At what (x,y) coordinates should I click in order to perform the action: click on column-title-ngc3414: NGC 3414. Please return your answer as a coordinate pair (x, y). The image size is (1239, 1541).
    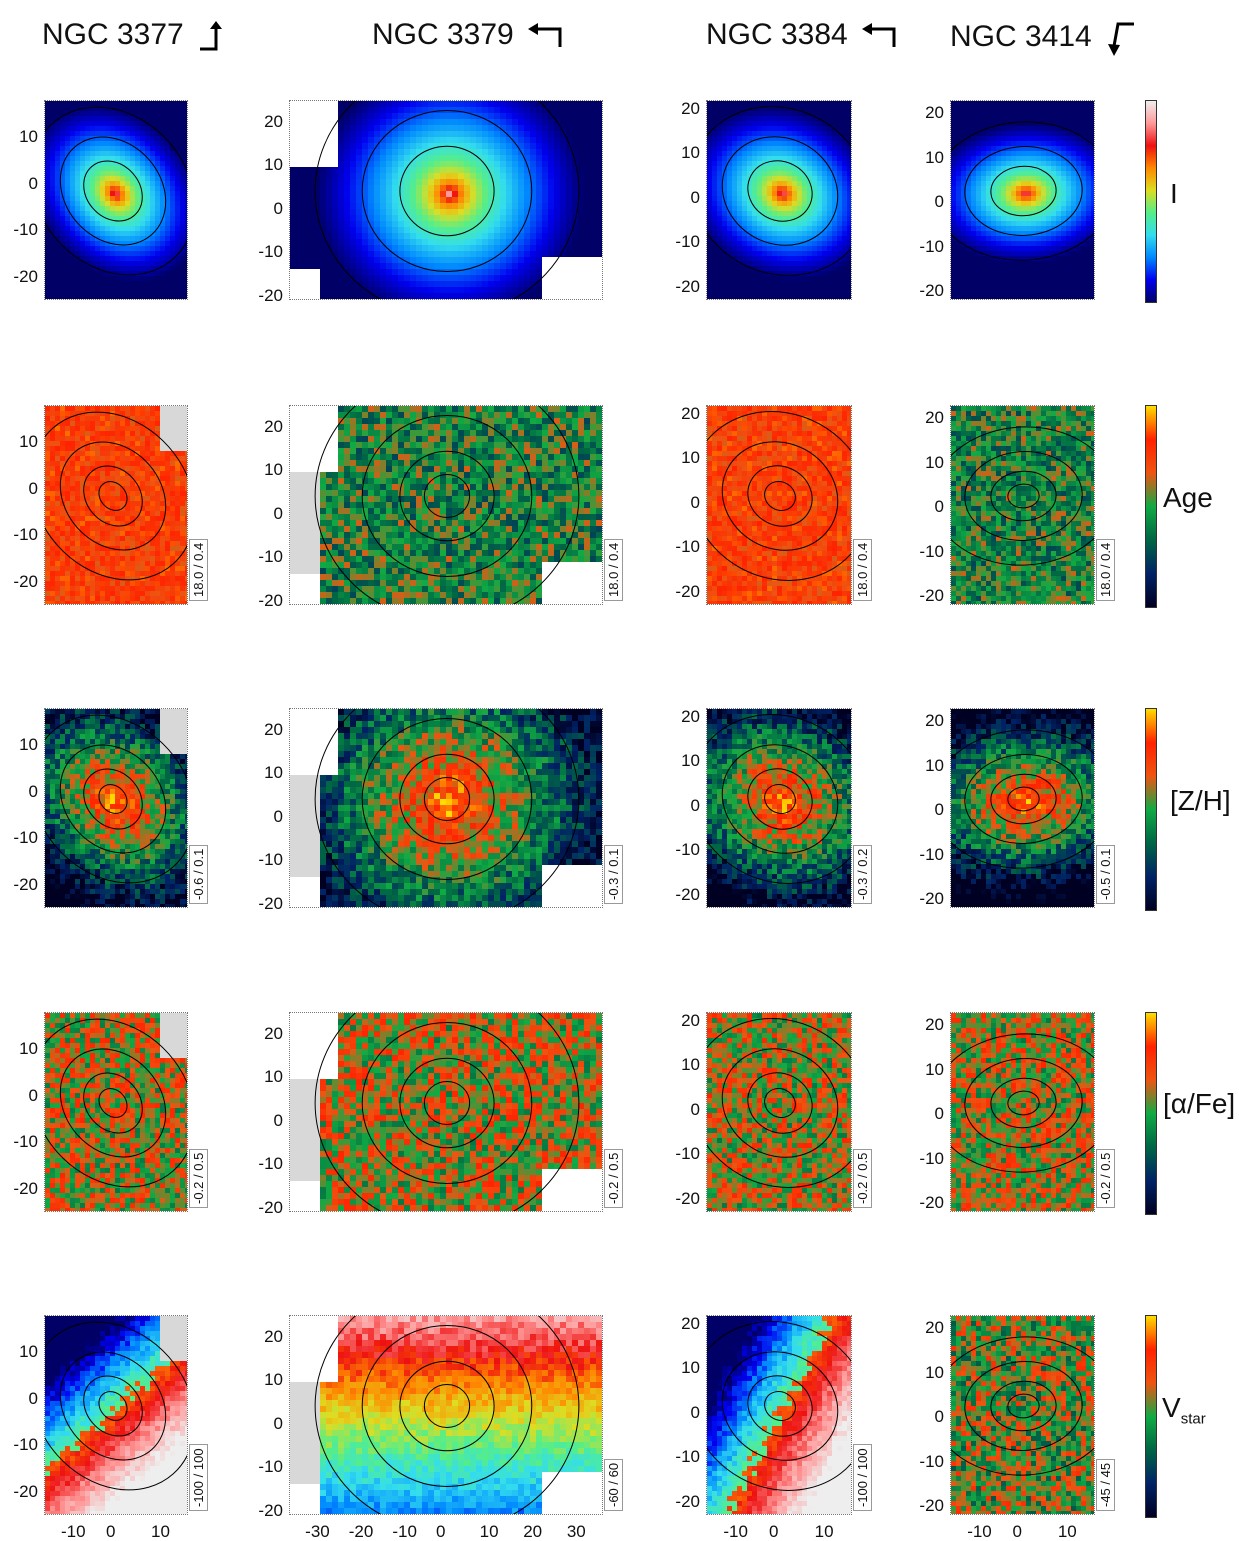
    Looking at the image, I should click on (1044, 38).